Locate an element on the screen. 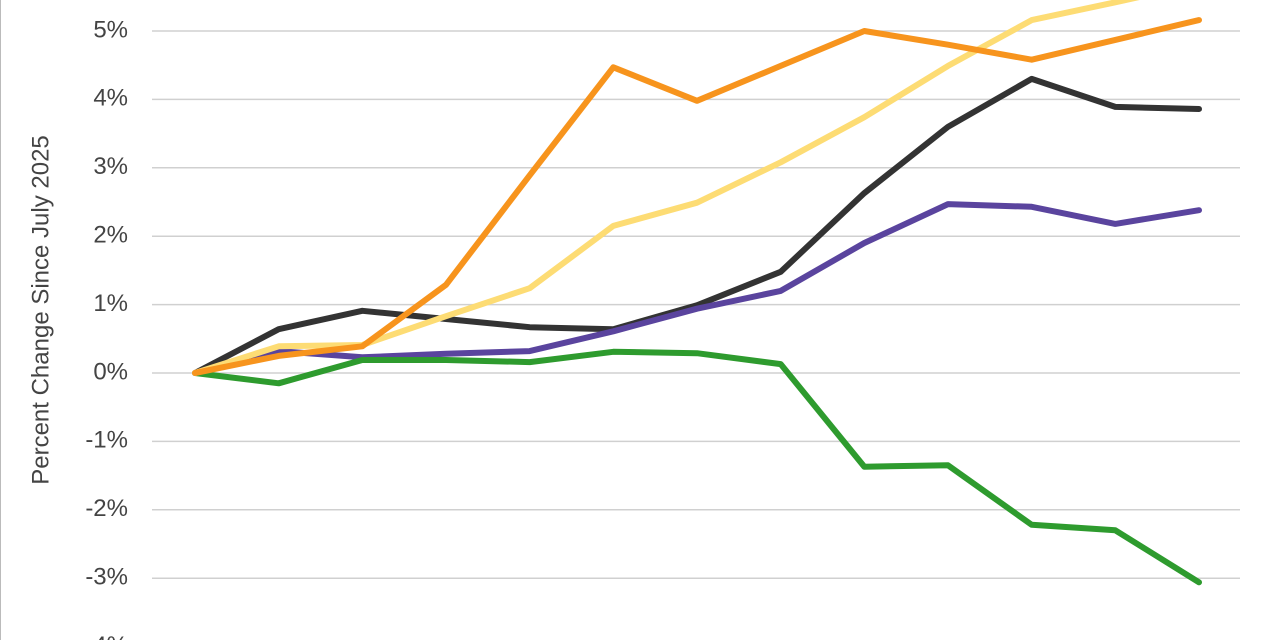 The image size is (1280, 640). y-tick-label: 3% is located at coordinates (110, 166).